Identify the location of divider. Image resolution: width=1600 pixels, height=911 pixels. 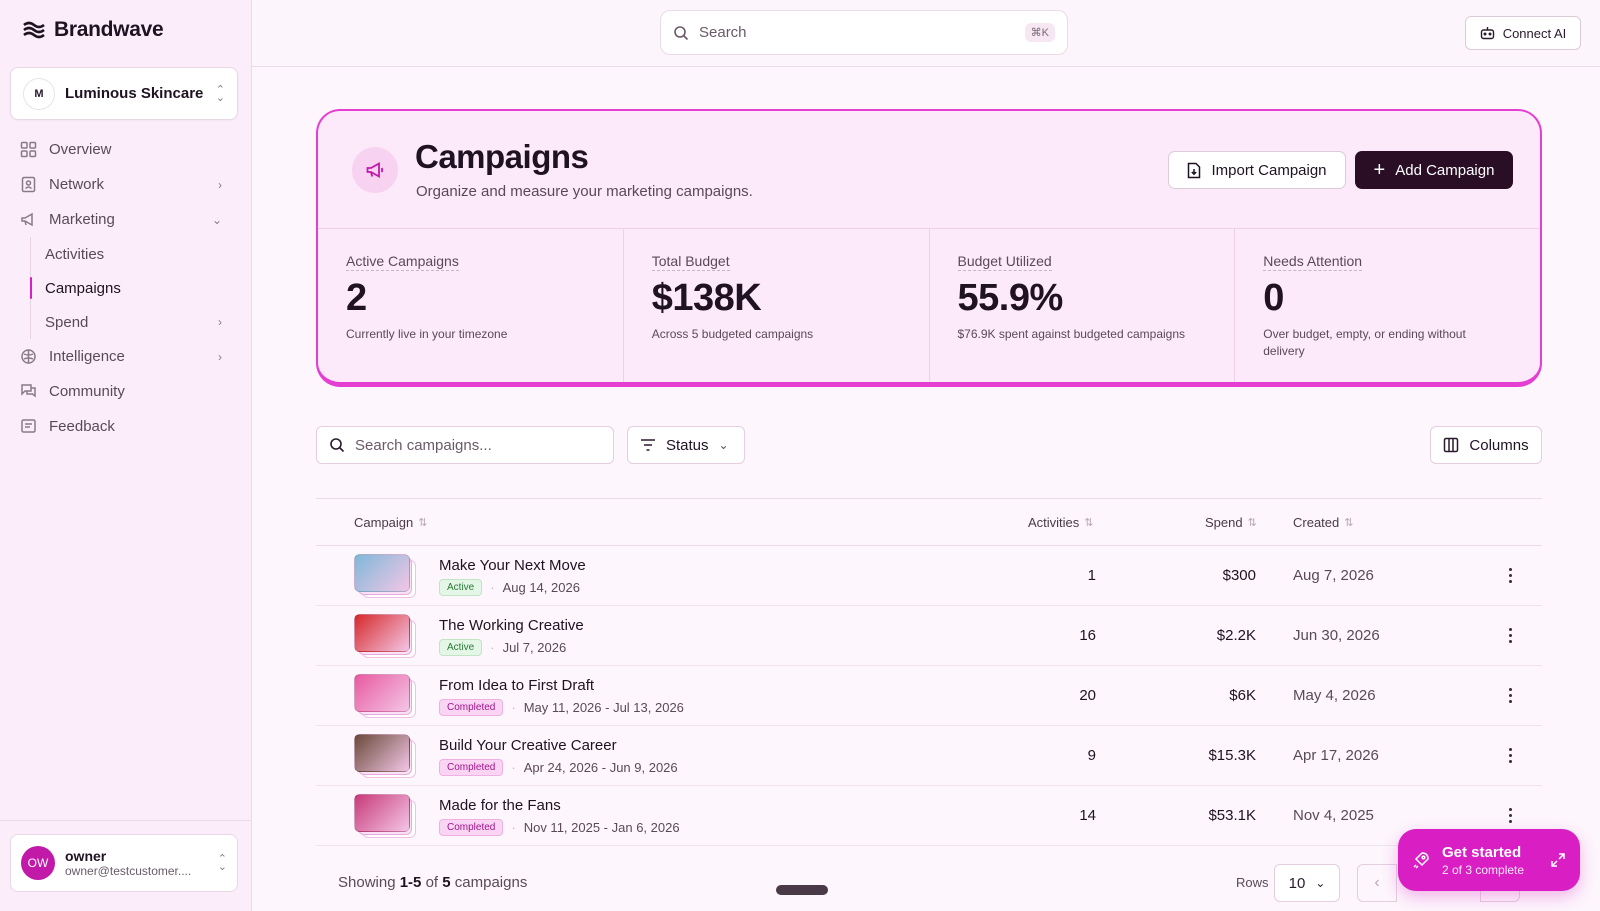
(126, 820).